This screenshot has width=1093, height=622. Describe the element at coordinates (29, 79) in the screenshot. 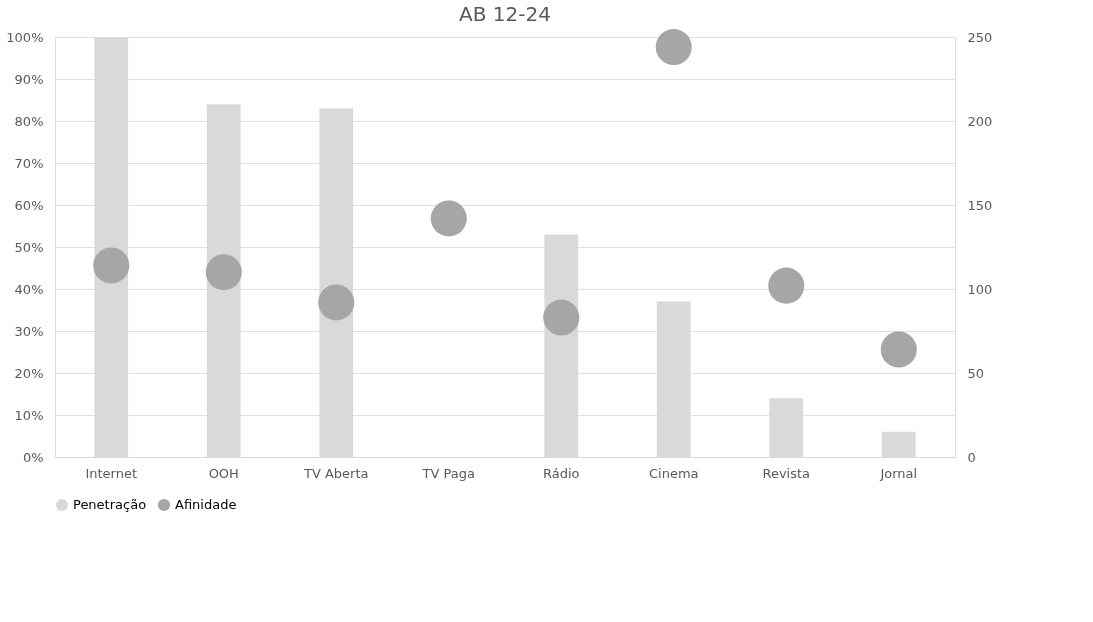

I see `y-tick-label: 90%` at that location.